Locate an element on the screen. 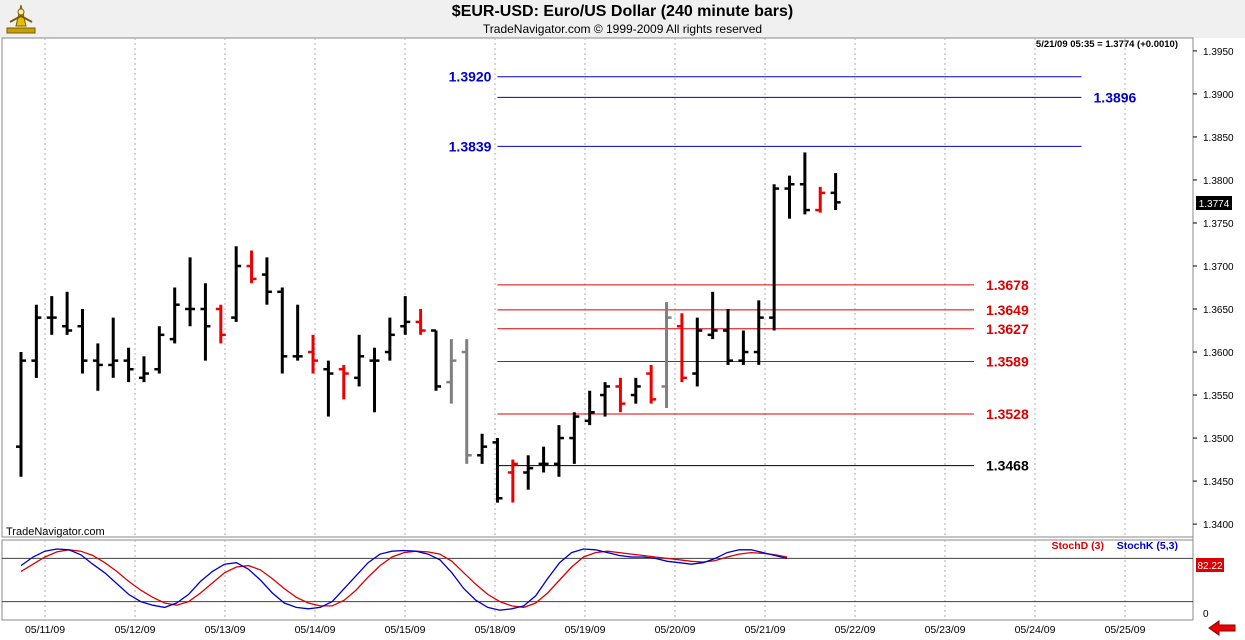 This screenshot has height=640, width=1245. x-tick-label: 05/25/09 is located at coordinates (1125, 630).